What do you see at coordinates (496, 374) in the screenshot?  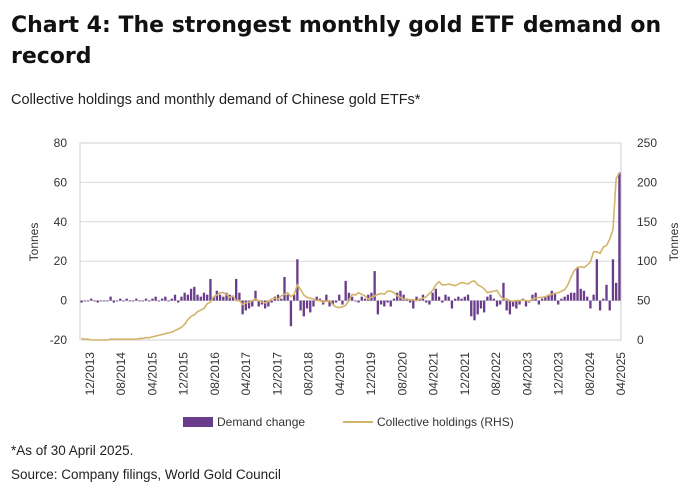 I see `x-tick-label: 08/2022` at bounding box center [496, 374].